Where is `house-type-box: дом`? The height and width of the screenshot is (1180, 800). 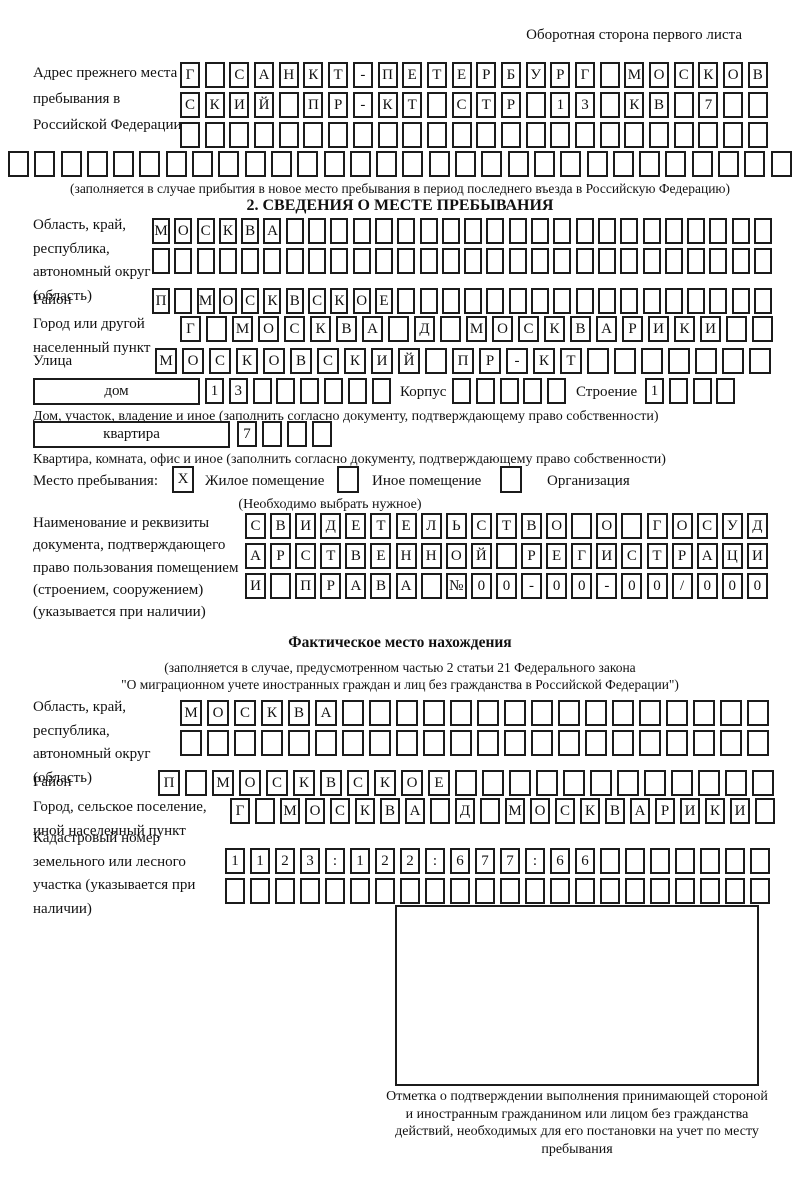
house-type-box: дом is located at coordinates (116, 391).